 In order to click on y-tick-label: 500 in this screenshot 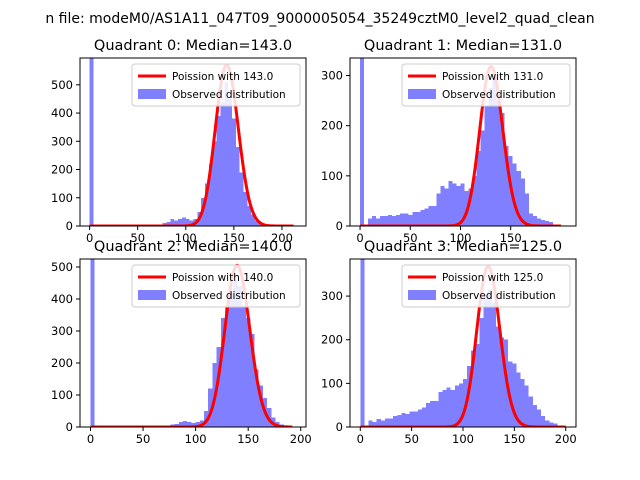, I will do `click(62, 85)`.